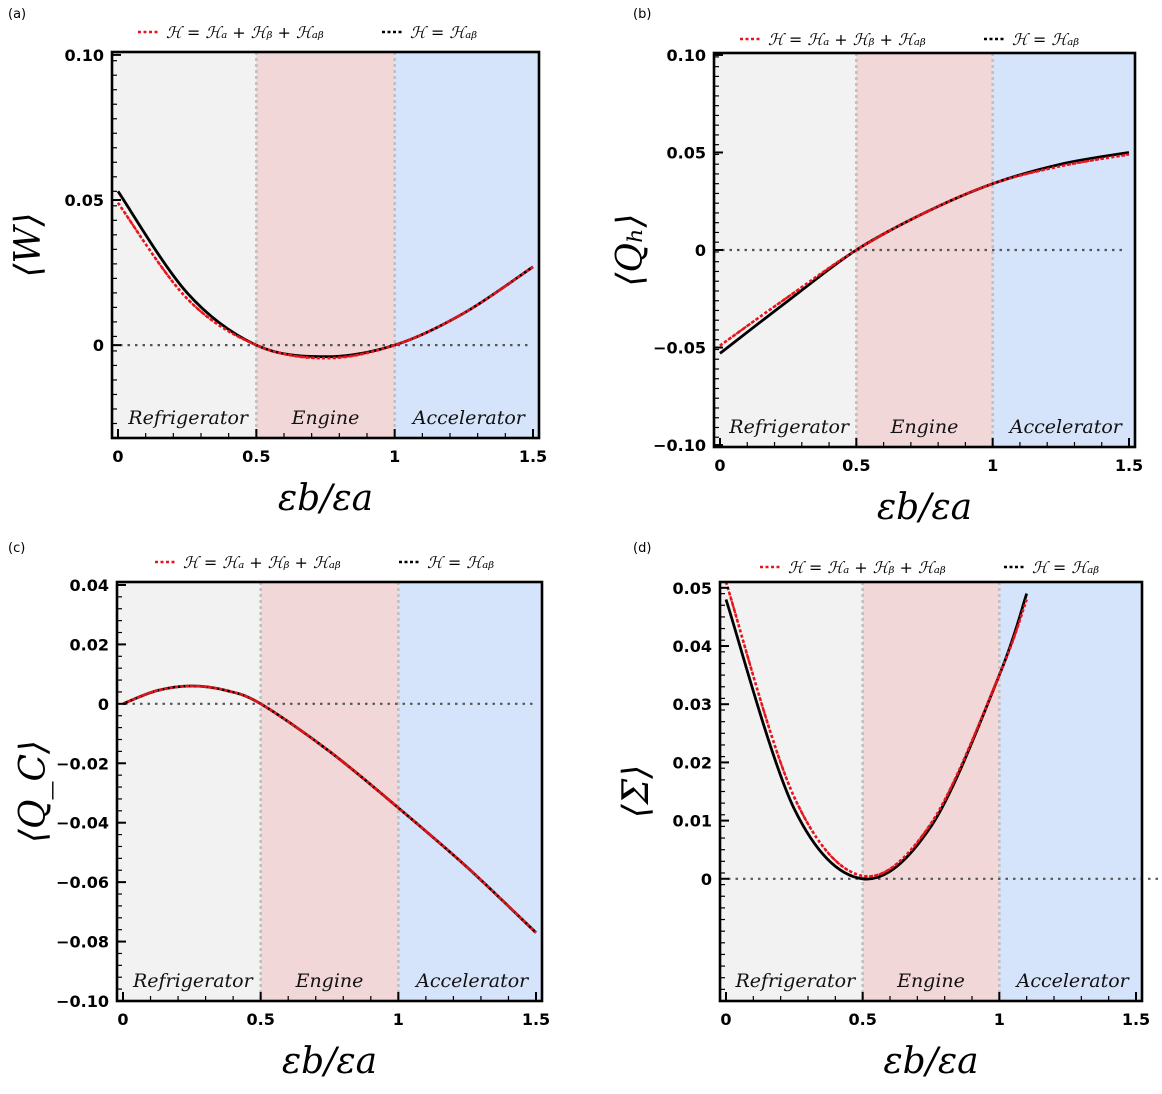 Image resolution: width=1162 pixels, height=1094 pixels. What do you see at coordinates (82, 823) in the screenshot?
I see `y-tick-label: −0.04` at bounding box center [82, 823].